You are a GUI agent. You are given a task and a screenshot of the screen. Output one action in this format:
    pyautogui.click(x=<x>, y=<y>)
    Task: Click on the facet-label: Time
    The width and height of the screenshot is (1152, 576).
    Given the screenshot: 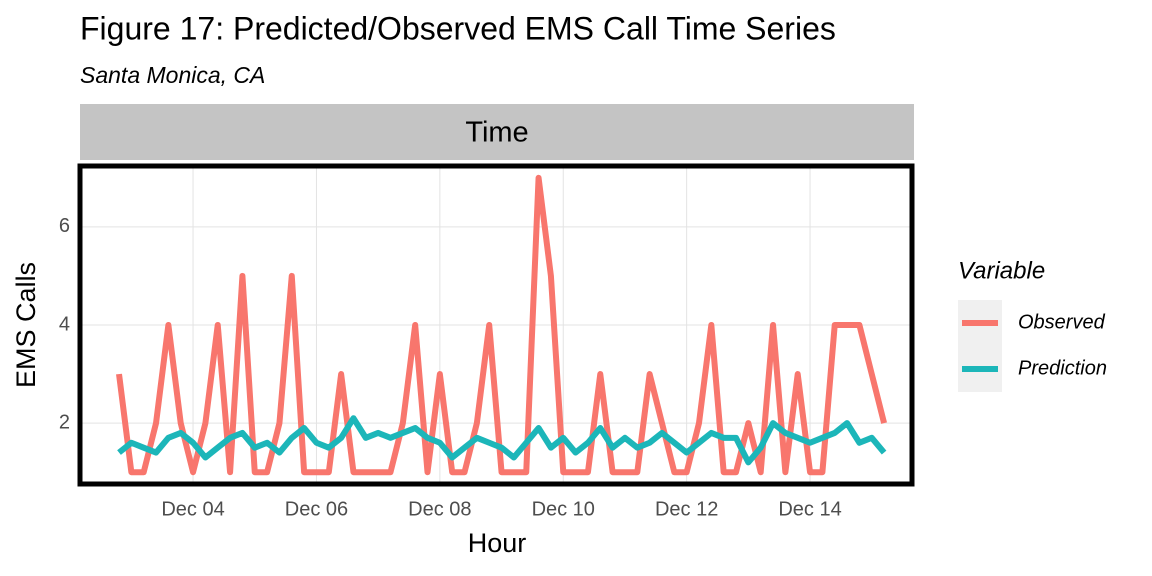 What is the action you would take?
    pyautogui.click(x=496, y=133)
    